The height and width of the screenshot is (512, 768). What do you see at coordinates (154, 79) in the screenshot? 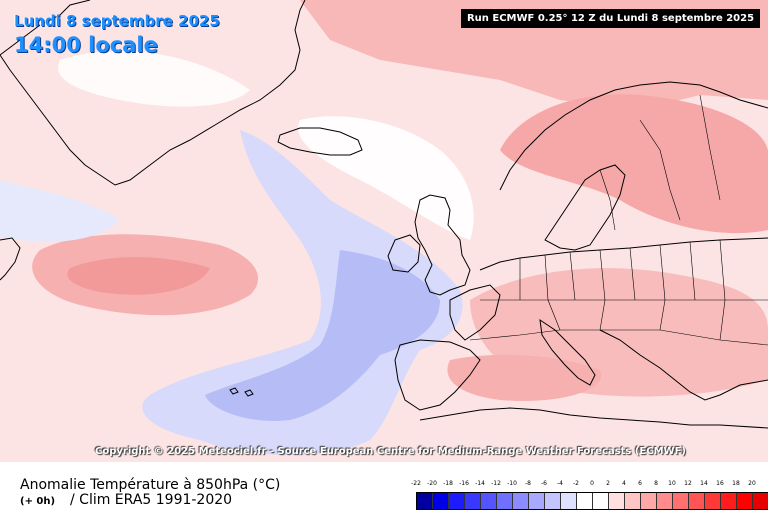
I see `neutral-greenland-sea` at bounding box center [154, 79].